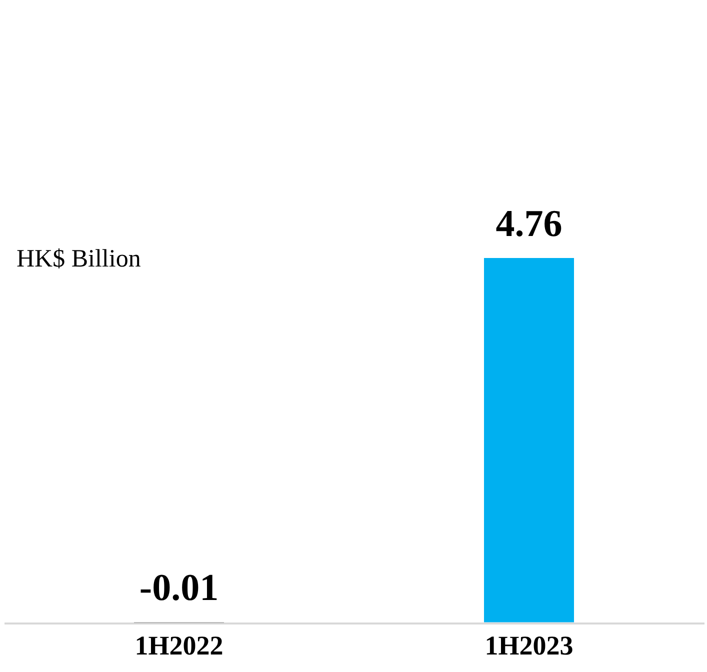 Image resolution: width=707 pixels, height=672 pixels. Describe the element at coordinates (179, 645) in the screenshot. I see `x-tick-label: 1H2022` at that location.